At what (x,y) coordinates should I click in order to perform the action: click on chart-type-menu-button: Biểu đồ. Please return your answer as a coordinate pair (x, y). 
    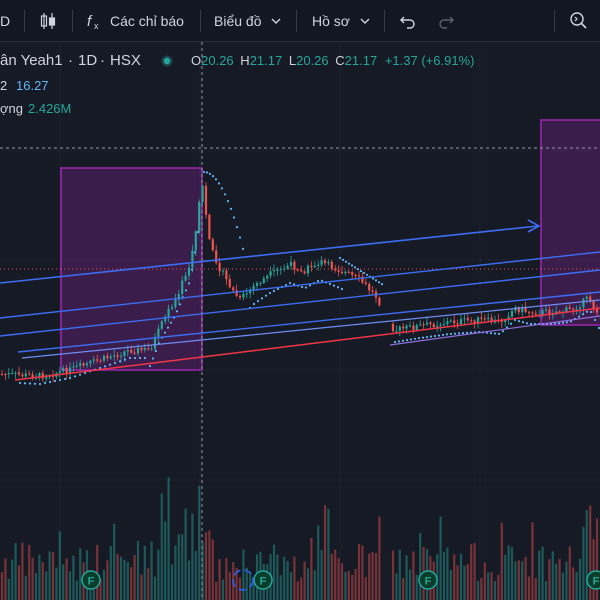
    Looking at the image, I should click on (248, 21).